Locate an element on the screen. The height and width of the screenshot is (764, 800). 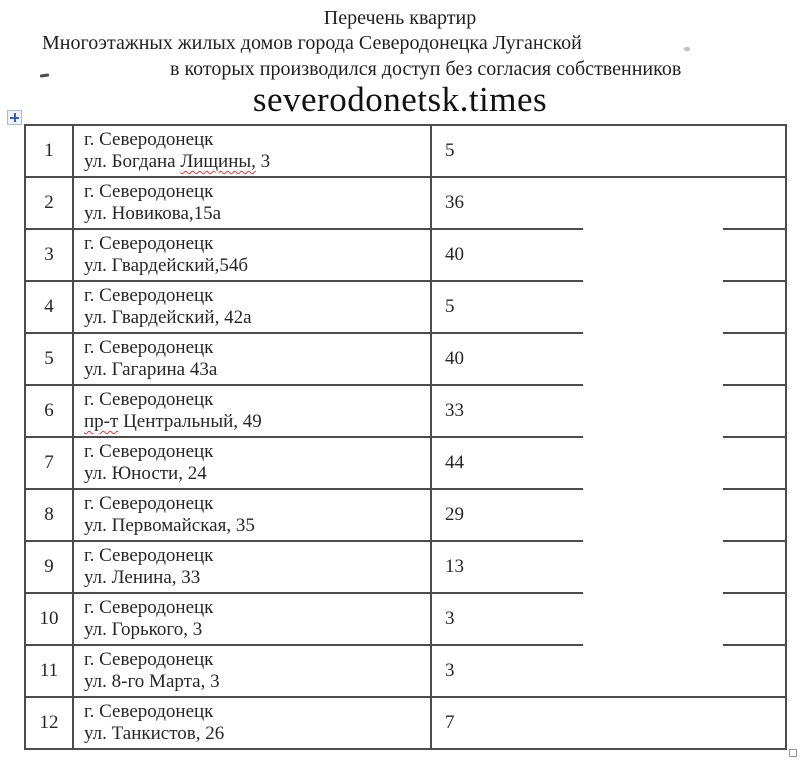
table-move-handle is located at coordinates (14, 117).